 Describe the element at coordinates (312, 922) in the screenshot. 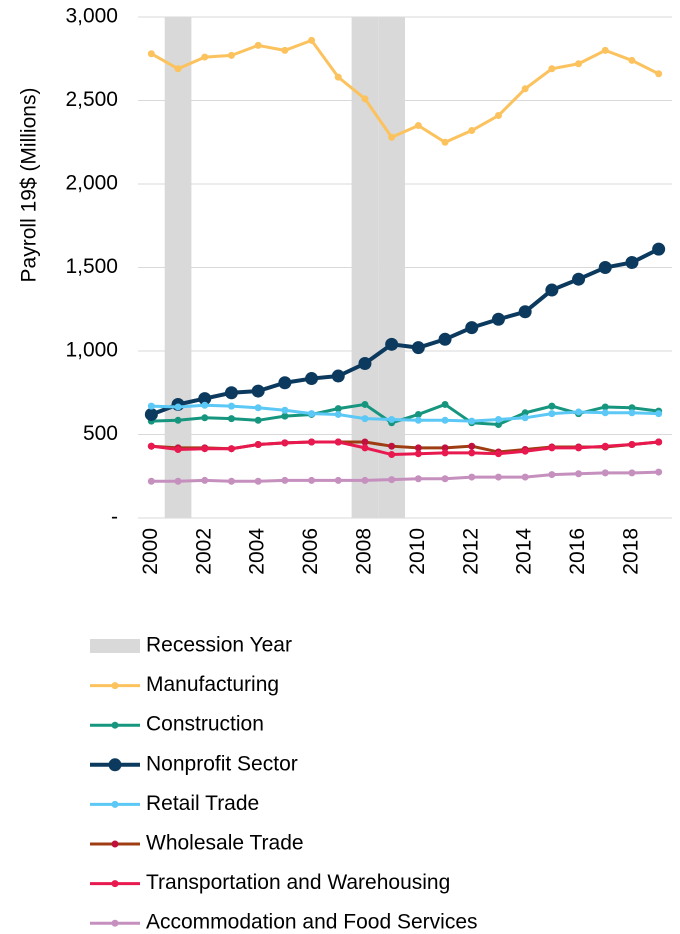

I see `legend-label: Accommodation and Food Services` at that location.